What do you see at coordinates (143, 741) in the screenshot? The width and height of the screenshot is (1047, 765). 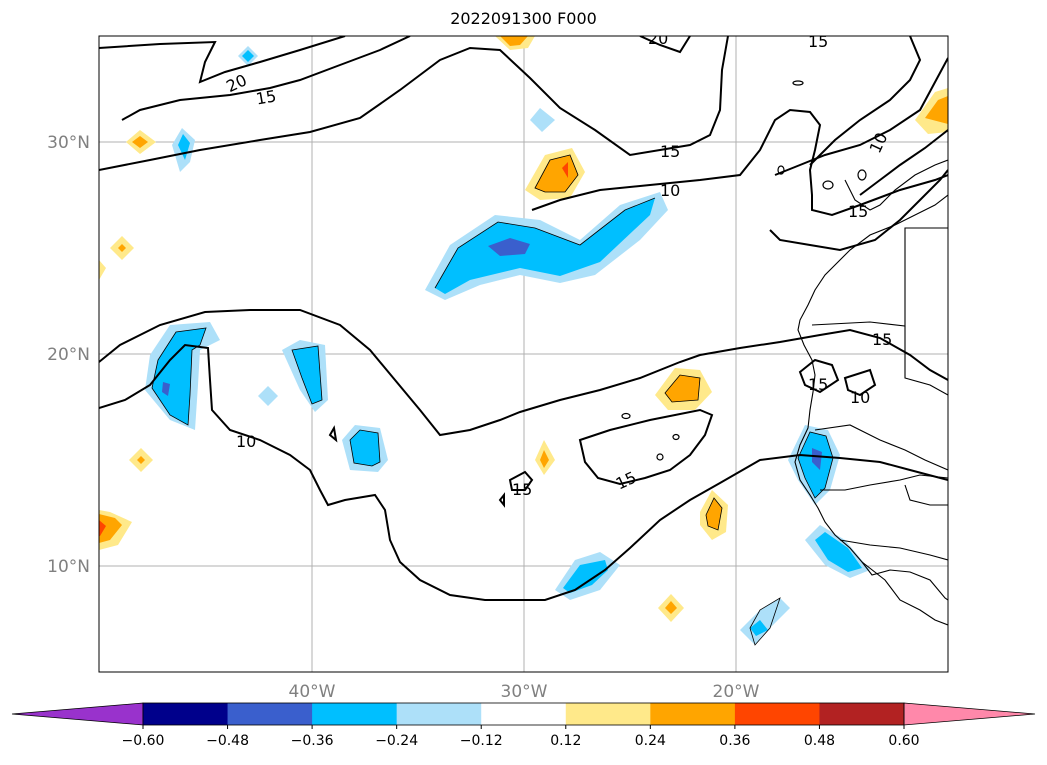 I see `colorbar-tick-label: −0.60` at bounding box center [143, 741].